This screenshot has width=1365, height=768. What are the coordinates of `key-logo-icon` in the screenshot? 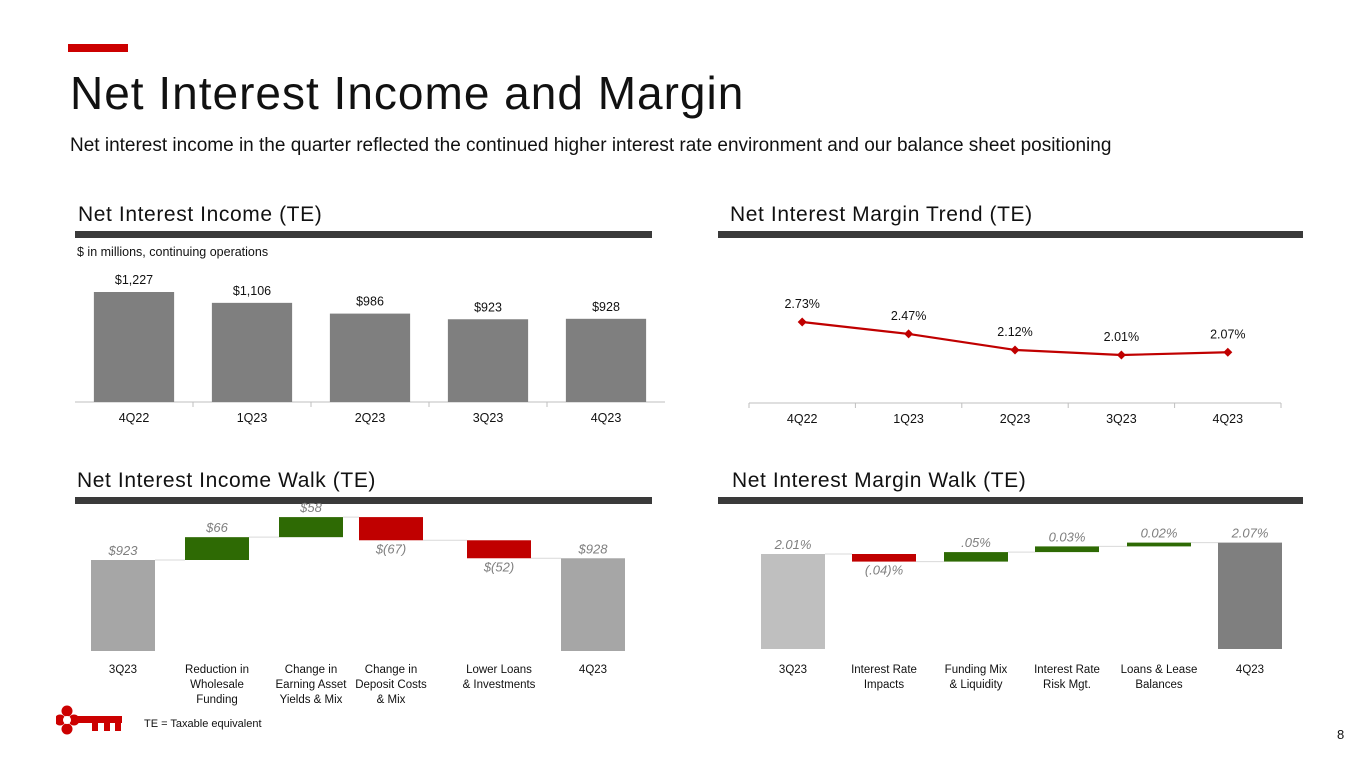 It's located at (89, 720).